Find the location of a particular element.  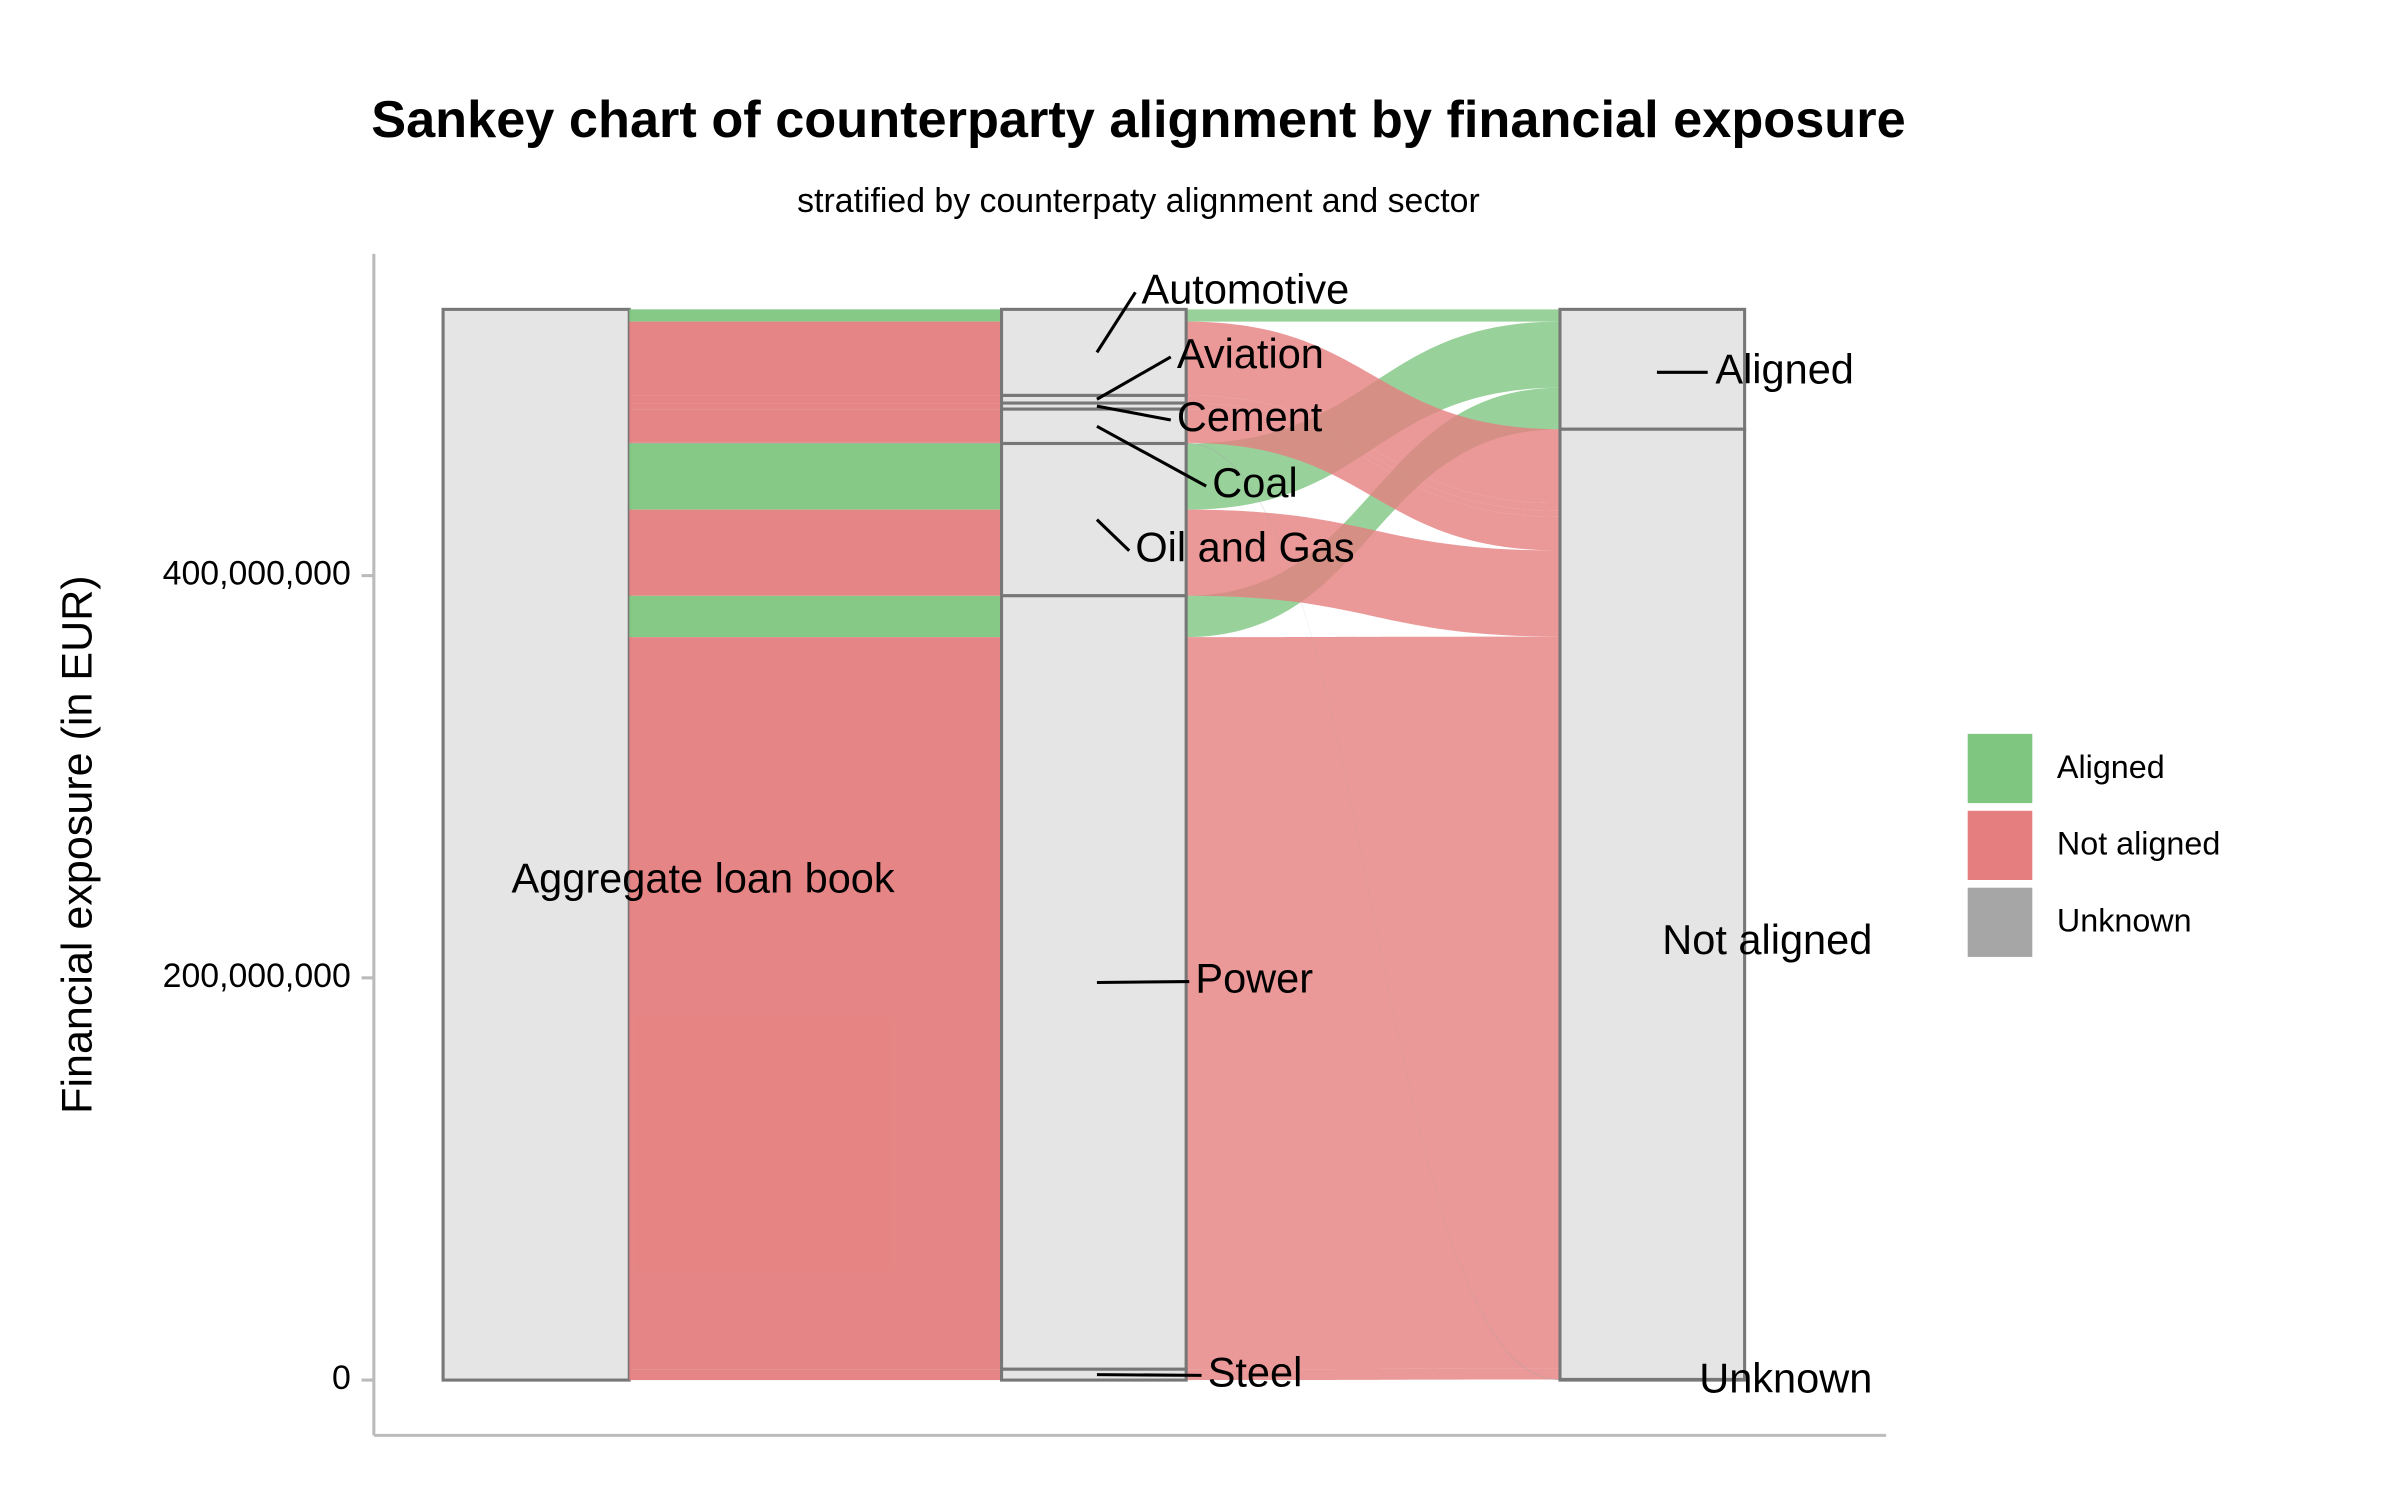

legend-label: Not aligned is located at coordinates (2138, 844).